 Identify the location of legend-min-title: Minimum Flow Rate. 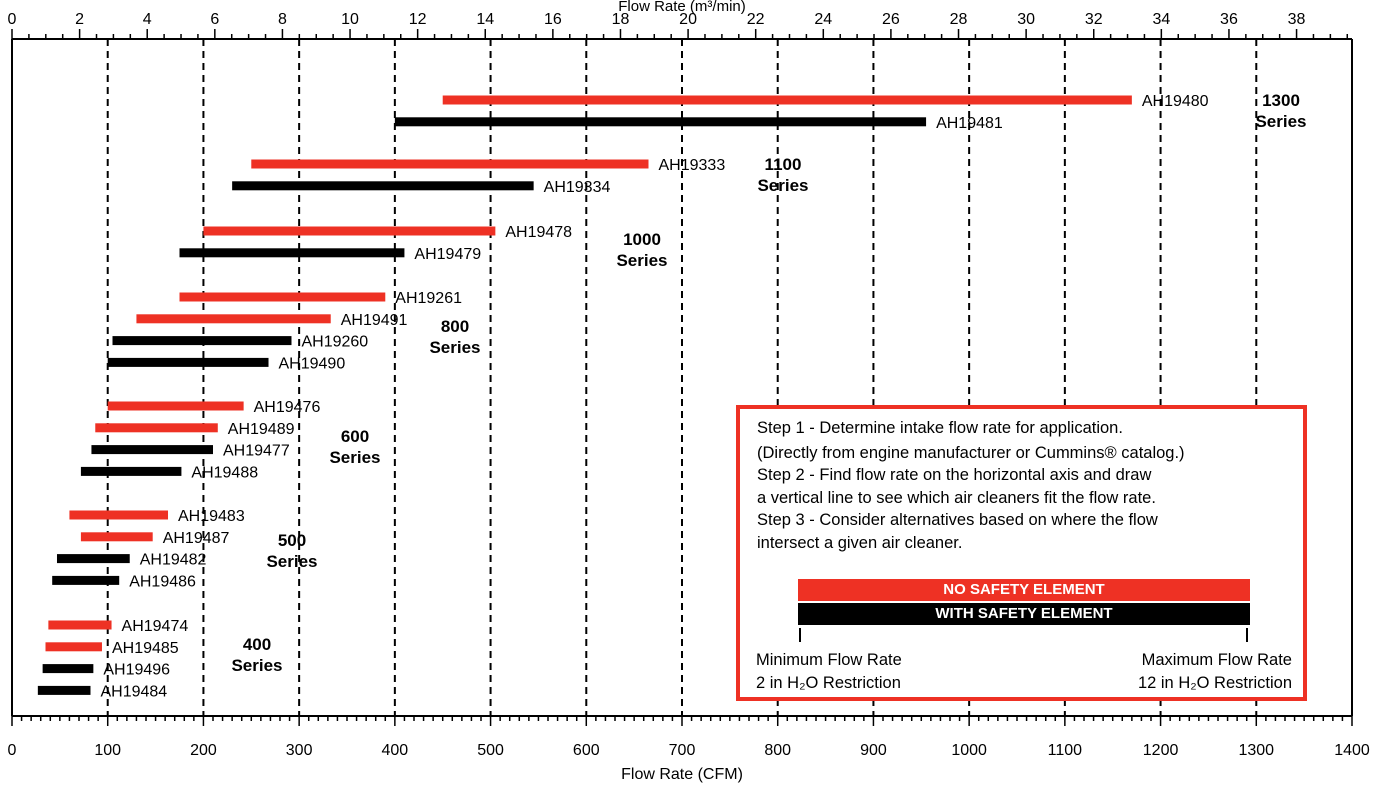
(829, 660).